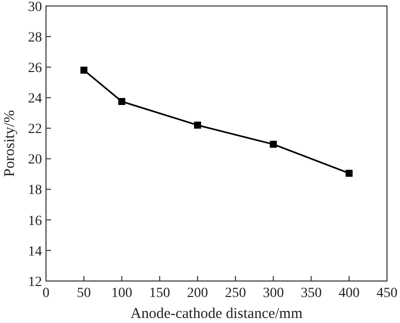 The image size is (400, 323). I want to click on y-tick-label: 16, so click(35, 221).